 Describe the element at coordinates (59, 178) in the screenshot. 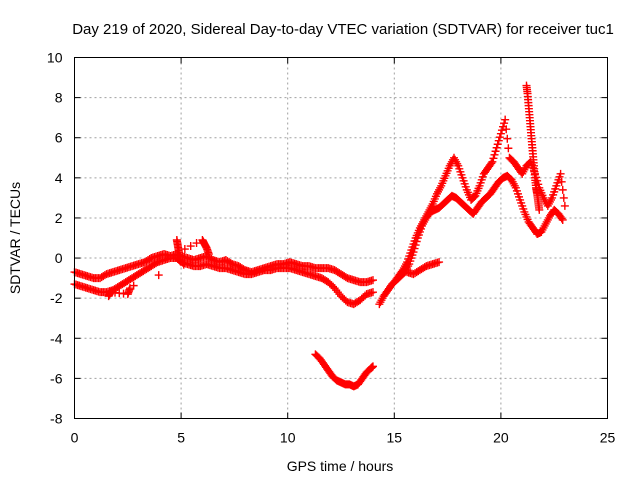

I see `y-tick-label: 4` at that location.